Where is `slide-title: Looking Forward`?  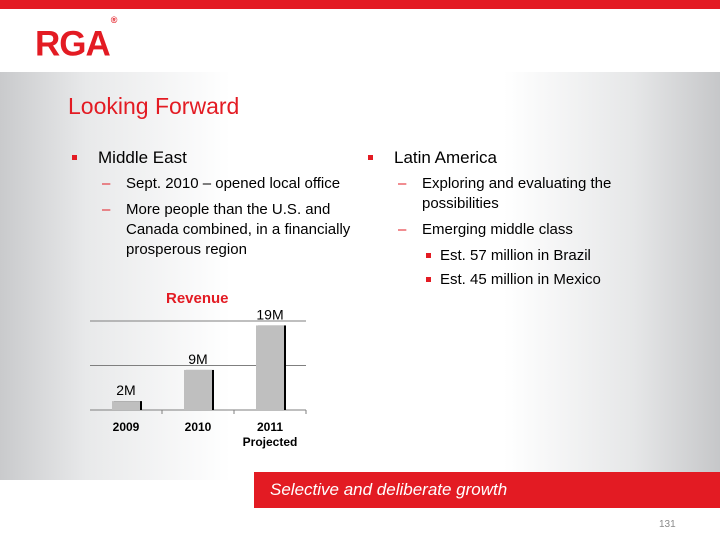
slide-title: Looking Forward is located at coordinates (154, 106).